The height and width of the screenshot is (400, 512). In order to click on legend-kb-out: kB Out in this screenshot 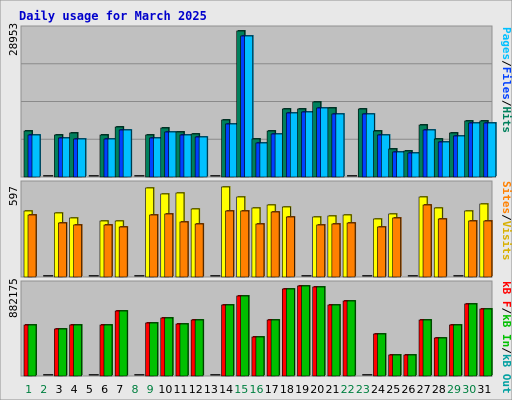, I will do `click(506, 374)`.